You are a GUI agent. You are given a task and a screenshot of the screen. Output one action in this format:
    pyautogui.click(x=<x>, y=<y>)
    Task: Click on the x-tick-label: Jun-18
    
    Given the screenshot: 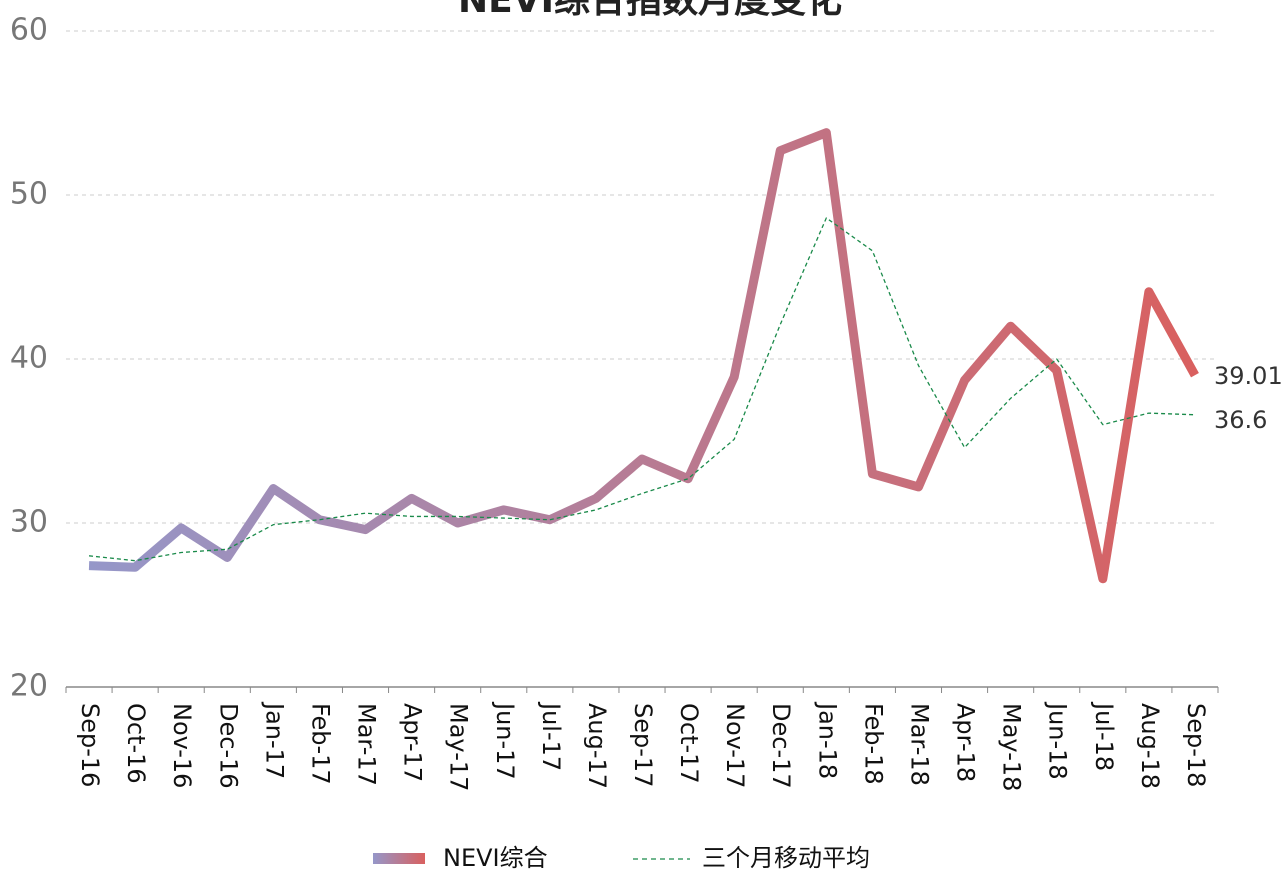 What is the action you would take?
    pyautogui.click(x=1058, y=740)
    